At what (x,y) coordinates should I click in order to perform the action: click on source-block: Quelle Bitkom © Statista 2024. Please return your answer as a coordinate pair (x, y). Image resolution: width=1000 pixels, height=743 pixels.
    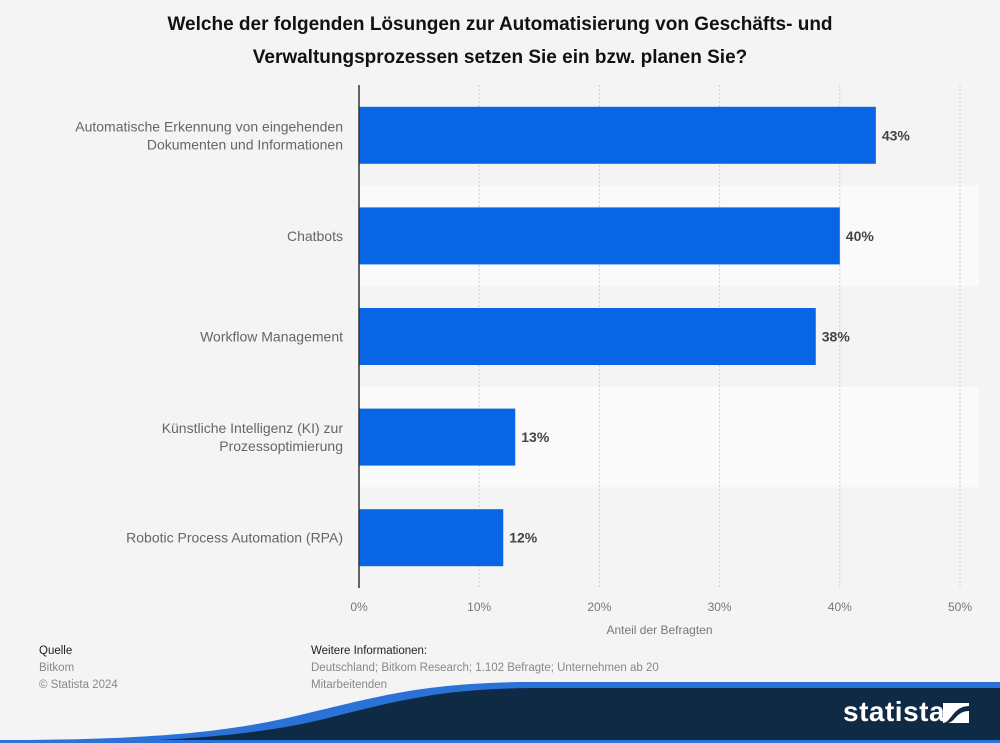
    Looking at the image, I should click on (78, 668).